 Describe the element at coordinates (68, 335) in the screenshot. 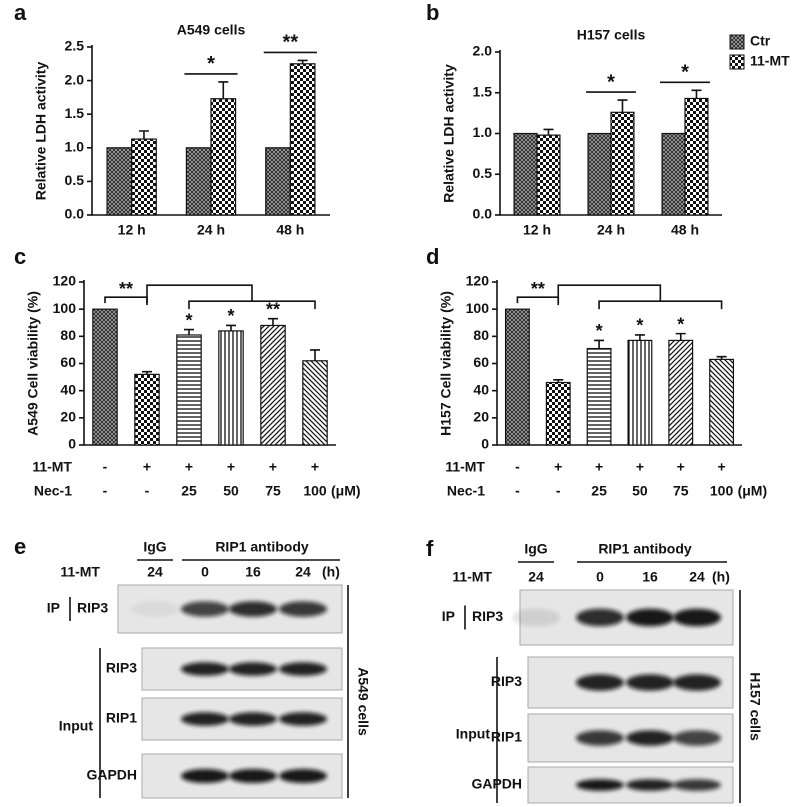

I see `y-tick-label: 80` at that location.